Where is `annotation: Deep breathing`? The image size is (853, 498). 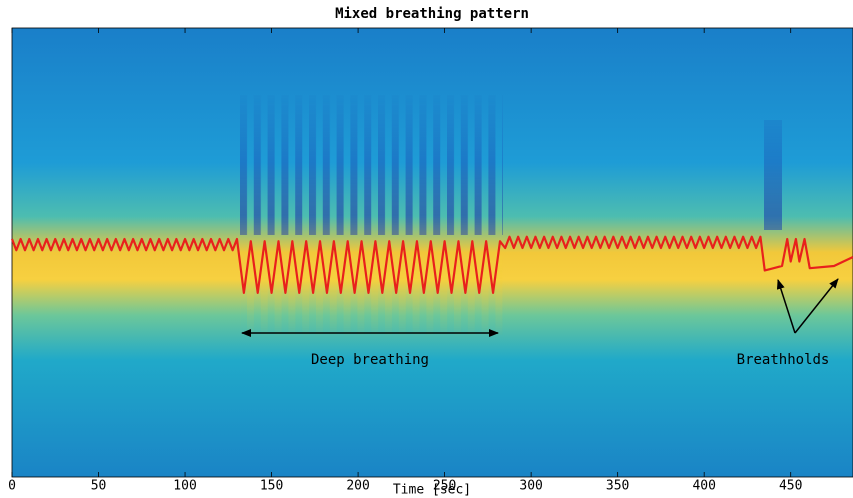 annotation: Deep breathing is located at coordinates (370, 360).